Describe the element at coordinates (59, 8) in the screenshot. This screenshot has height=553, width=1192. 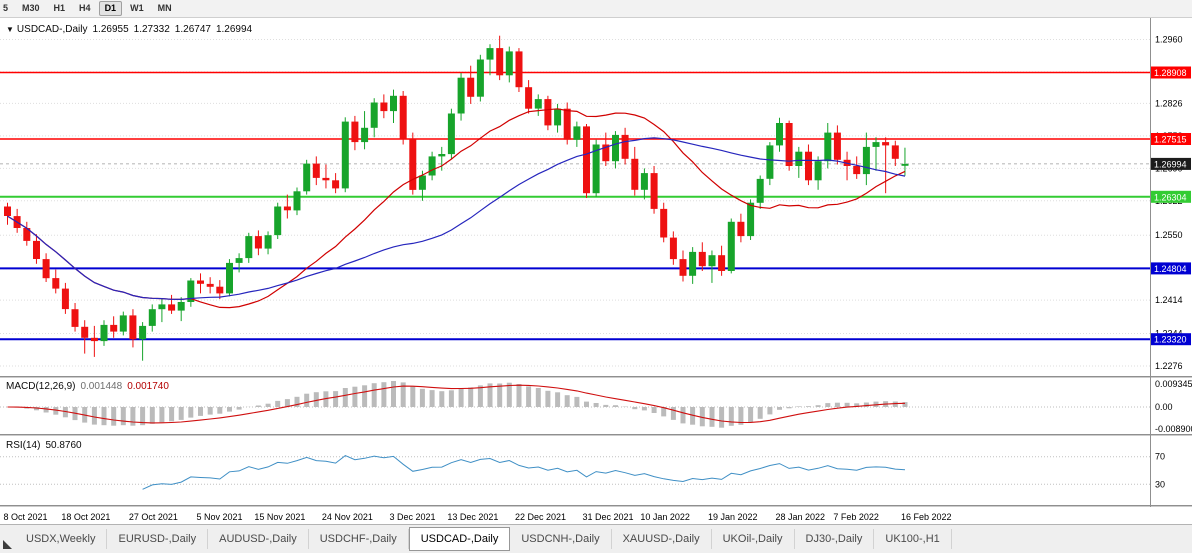
I see `timeframe-h1: H1` at that location.